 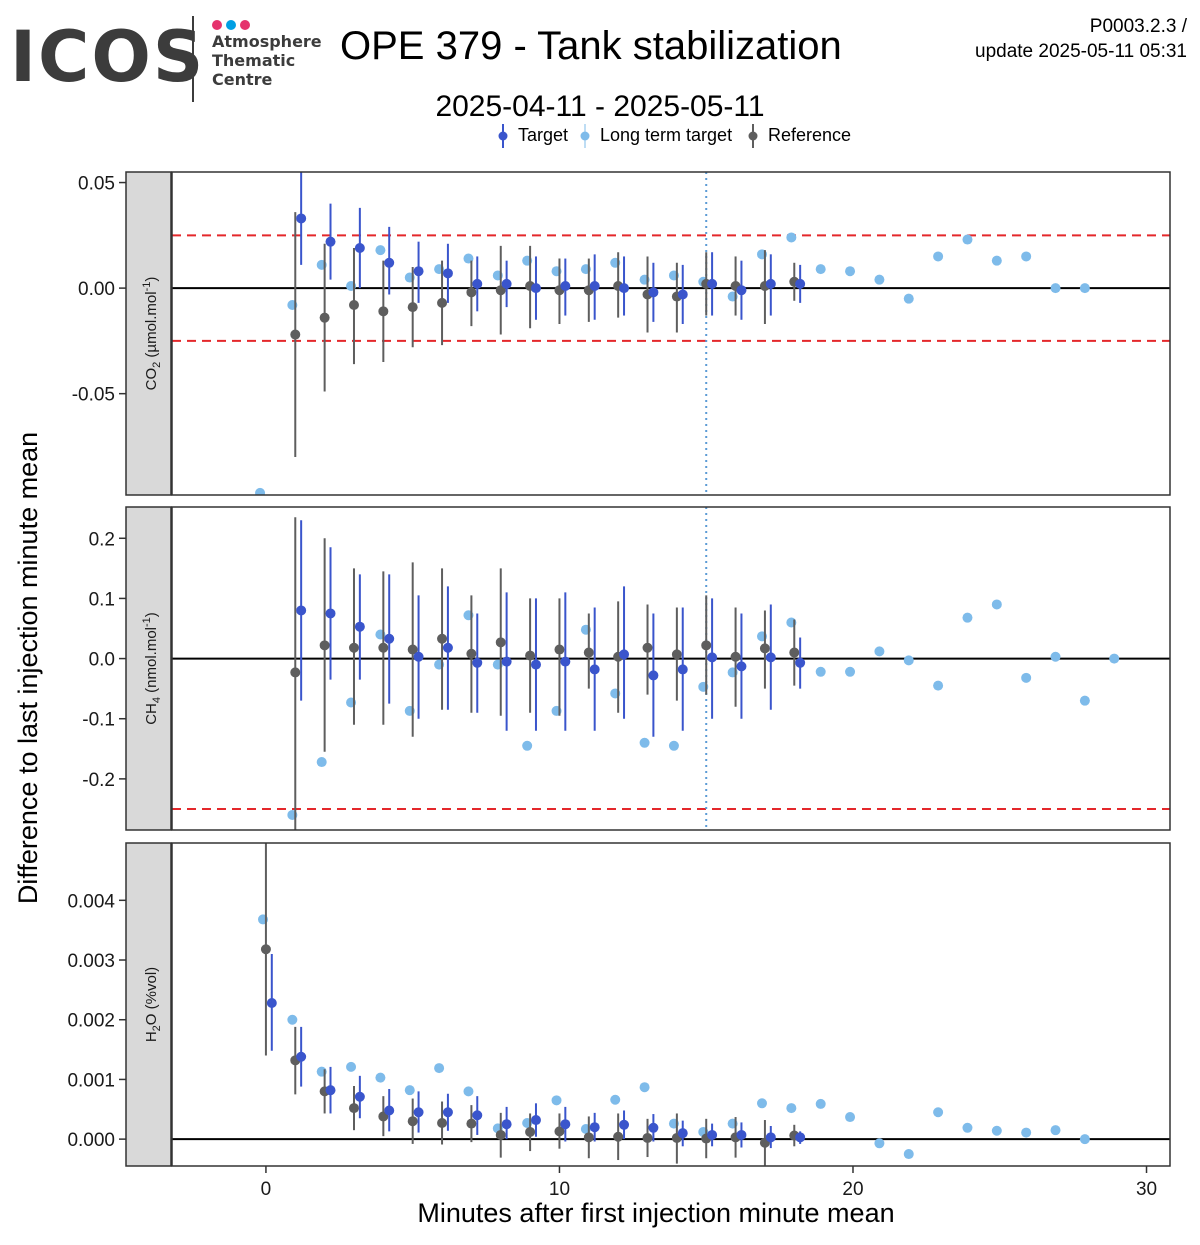 I want to click on legend-key-target, so click(x=503, y=136).